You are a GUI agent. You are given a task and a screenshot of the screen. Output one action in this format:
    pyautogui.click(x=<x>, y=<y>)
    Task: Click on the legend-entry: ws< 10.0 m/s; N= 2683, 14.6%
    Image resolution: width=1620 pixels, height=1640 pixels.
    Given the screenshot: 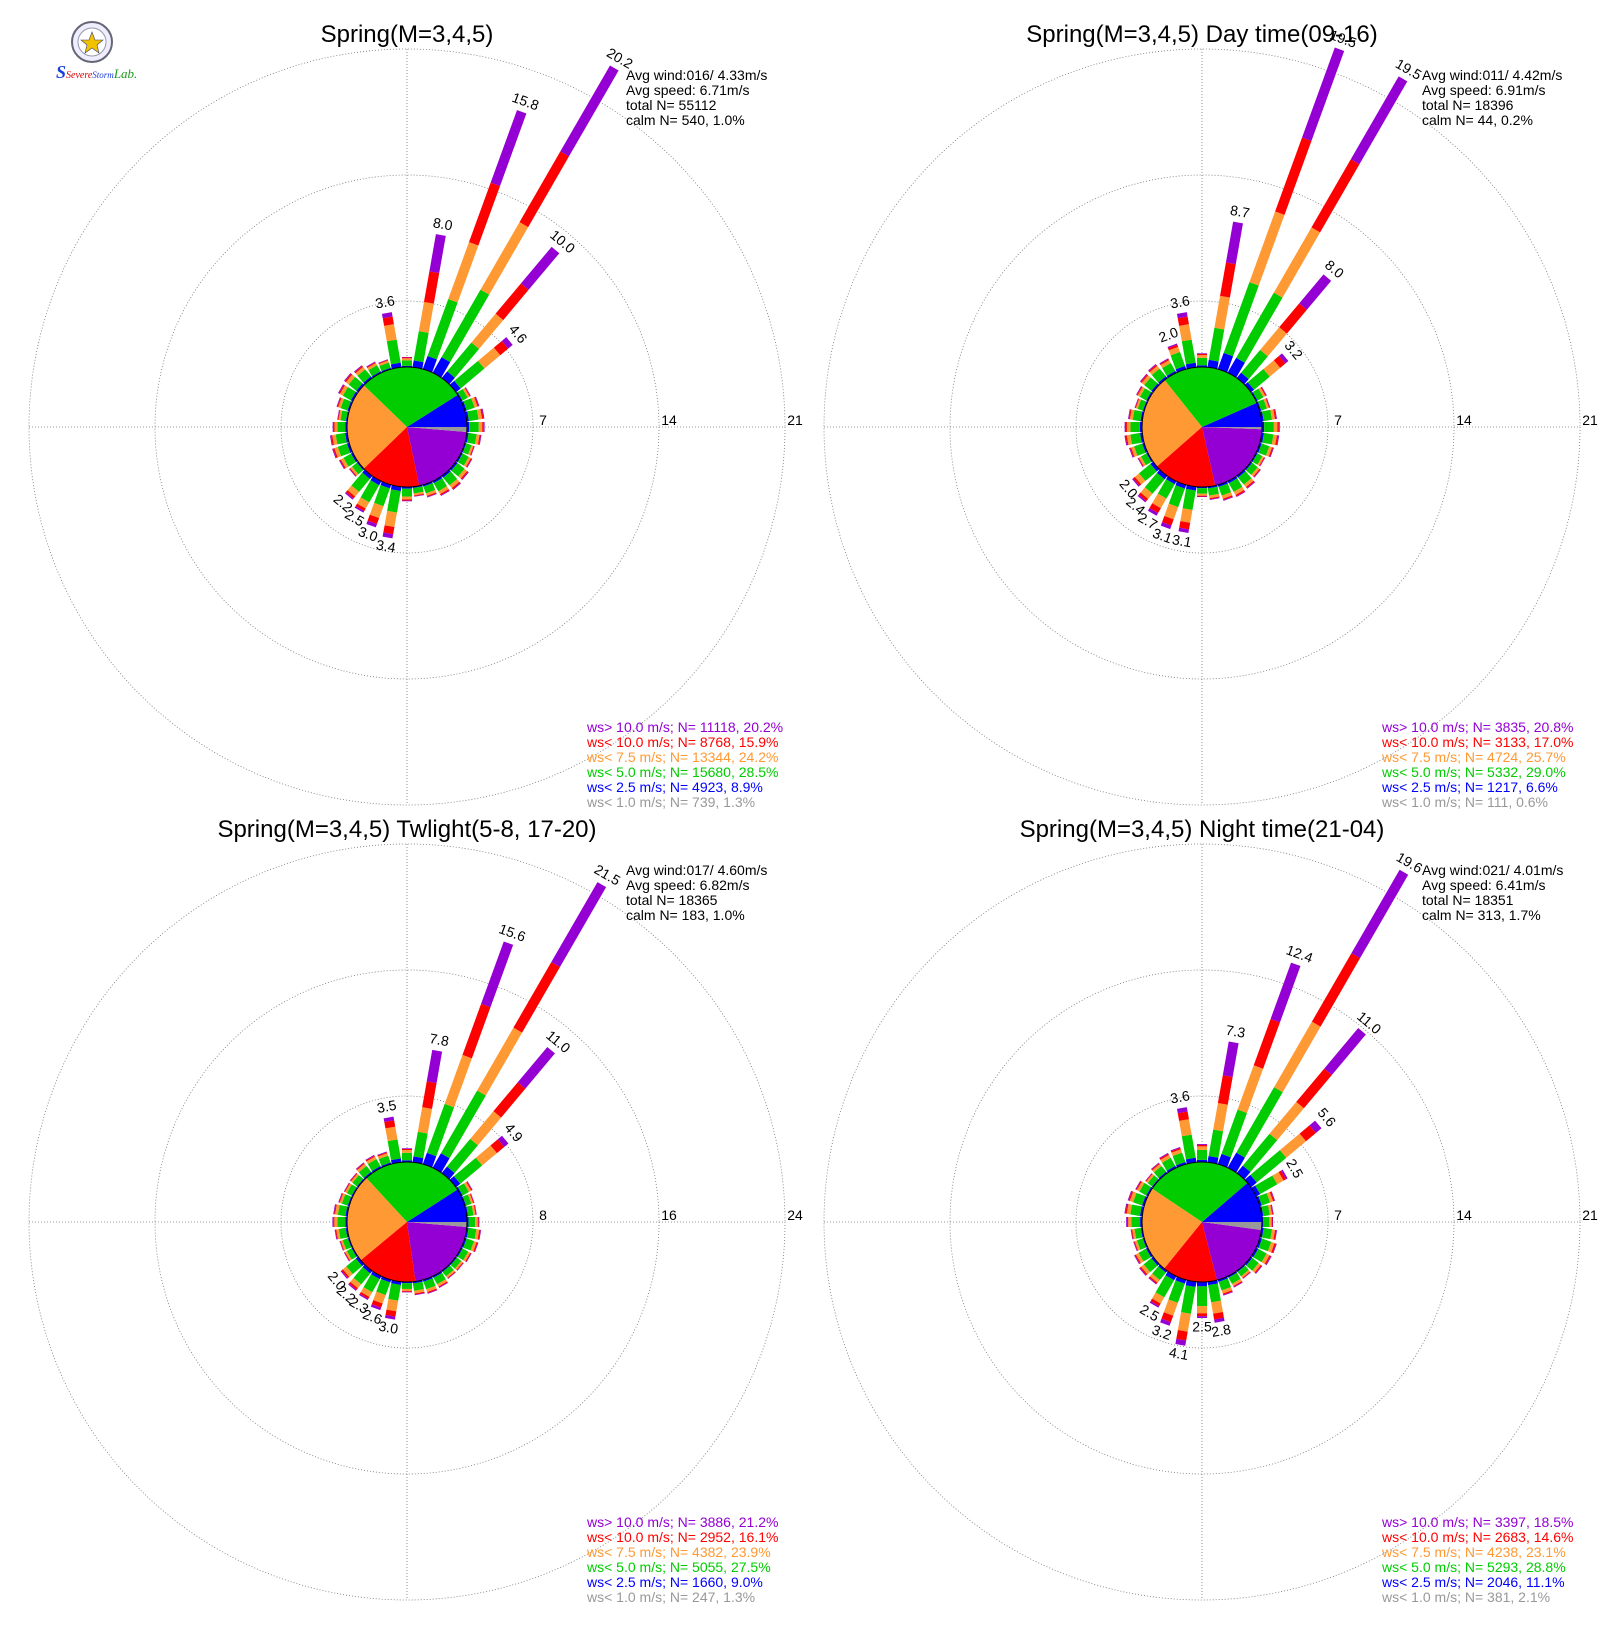 What is the action you would take?
    pyautogui.click(x=1477, y=1537)
    